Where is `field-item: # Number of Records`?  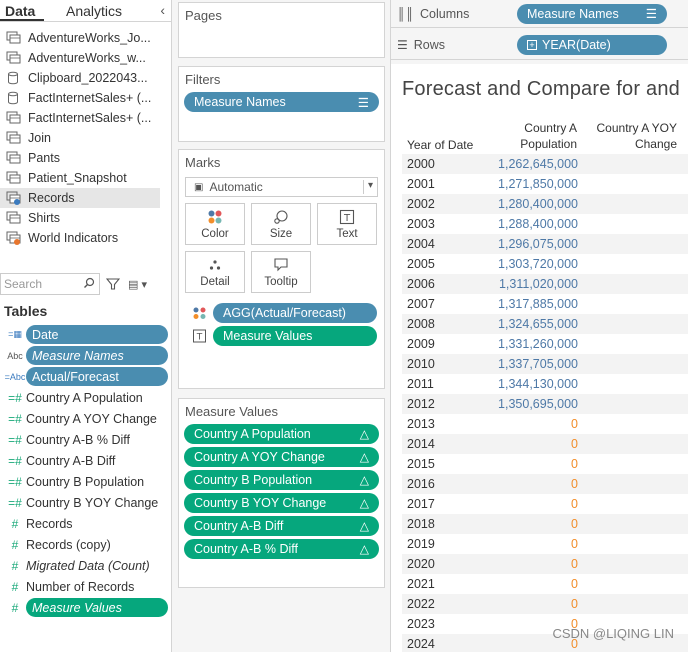 field-item: # Number of Records is located at coordinates (86, 586).